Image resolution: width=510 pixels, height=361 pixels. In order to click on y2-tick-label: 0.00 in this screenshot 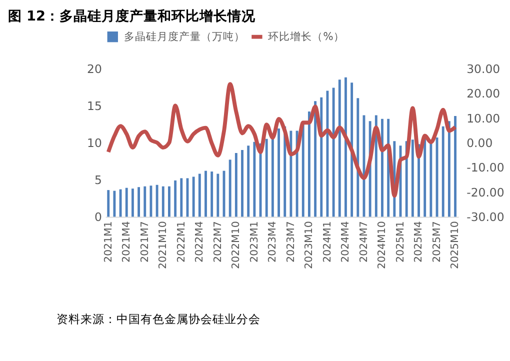, I will do `click(479, 143)`.